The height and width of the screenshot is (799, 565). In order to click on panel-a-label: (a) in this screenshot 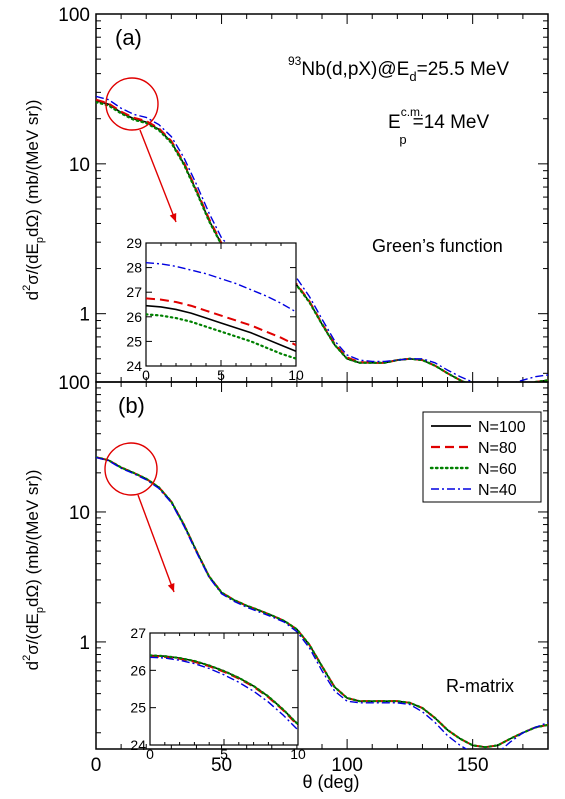, I will do `click(128, 37)`.